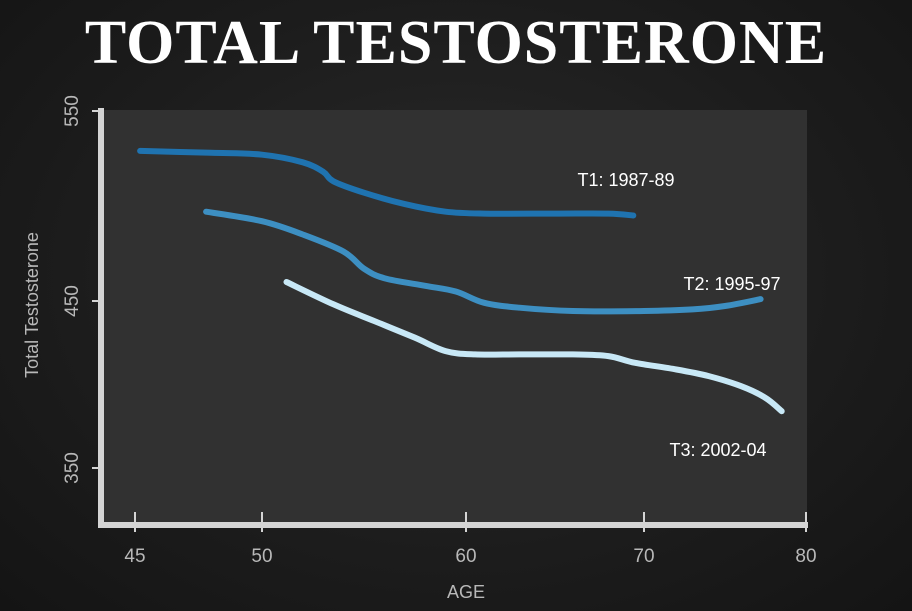 The width and height of the screenshot is (912, 611). I want to click on y-tick-label: 350, so click(72, 468).